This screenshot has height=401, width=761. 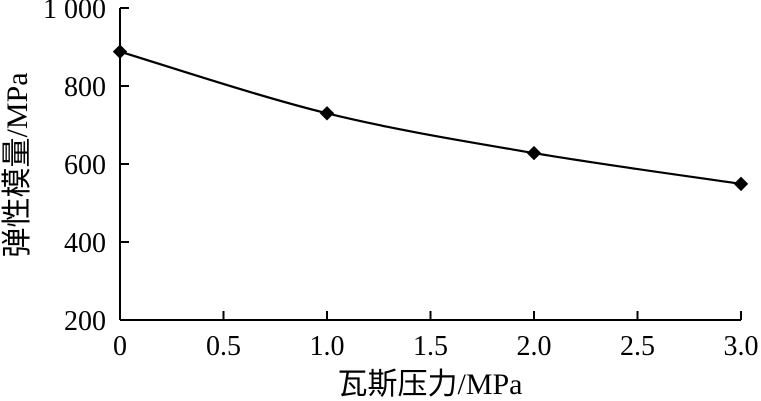 I want to click on x-axis-title: 瓦斯压力/MPa, so click(x=429, y=384).